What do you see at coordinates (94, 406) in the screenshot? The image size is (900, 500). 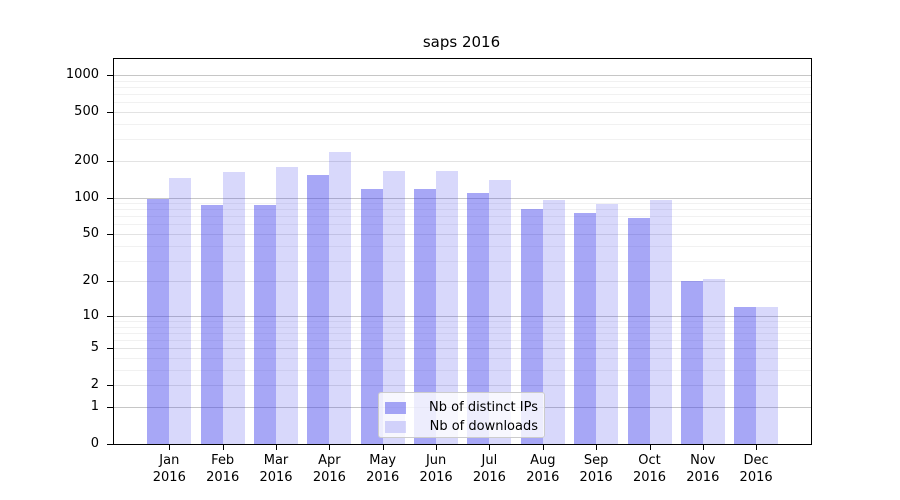 I see `y-tick-label: 1` at bounding box center [94, 406].